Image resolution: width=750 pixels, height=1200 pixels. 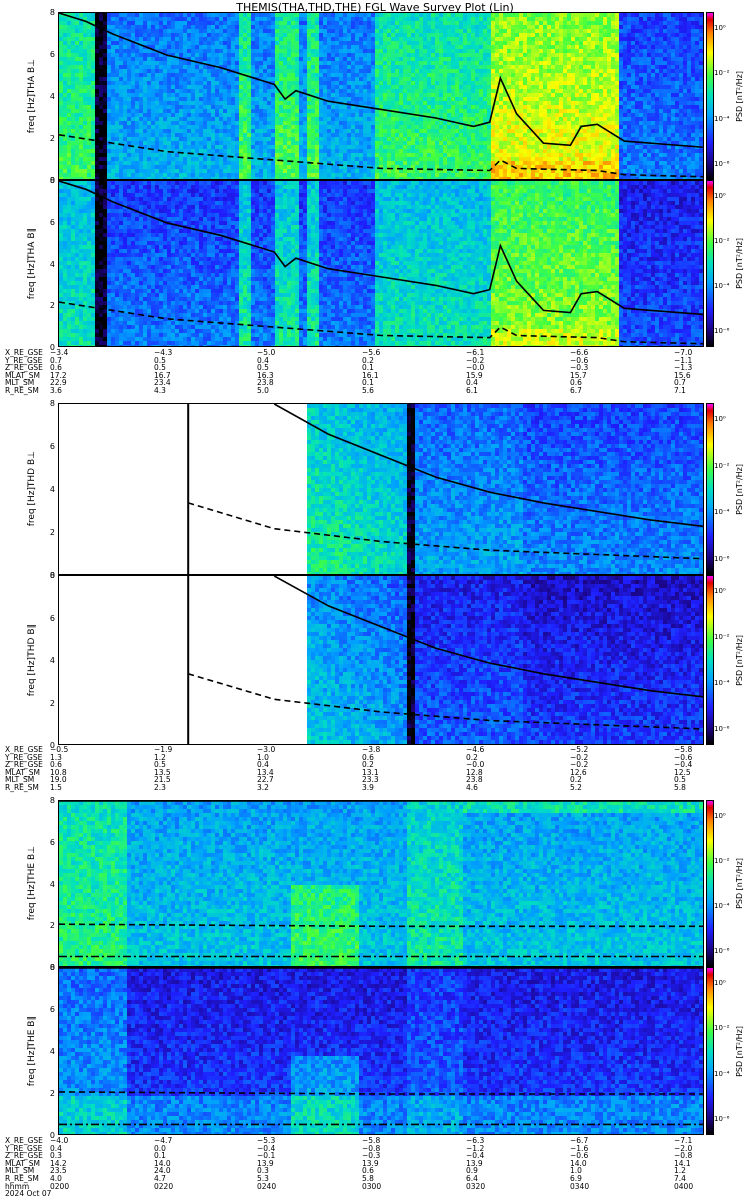 What do you see at coordinates (163, 1141) in the screenshot?
I see `ephemeris-value: −4.7` at bounding box center [163, 1141].